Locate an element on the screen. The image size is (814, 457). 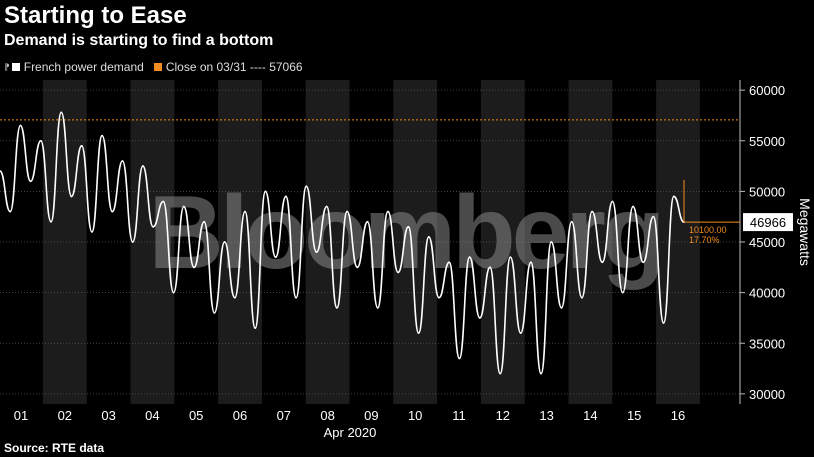
x-tick-label: 12 is located at coordinates (503, 415).